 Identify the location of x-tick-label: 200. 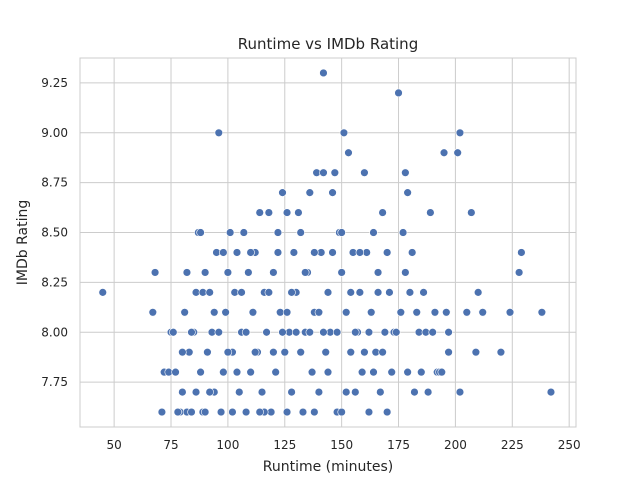
(455, 445).